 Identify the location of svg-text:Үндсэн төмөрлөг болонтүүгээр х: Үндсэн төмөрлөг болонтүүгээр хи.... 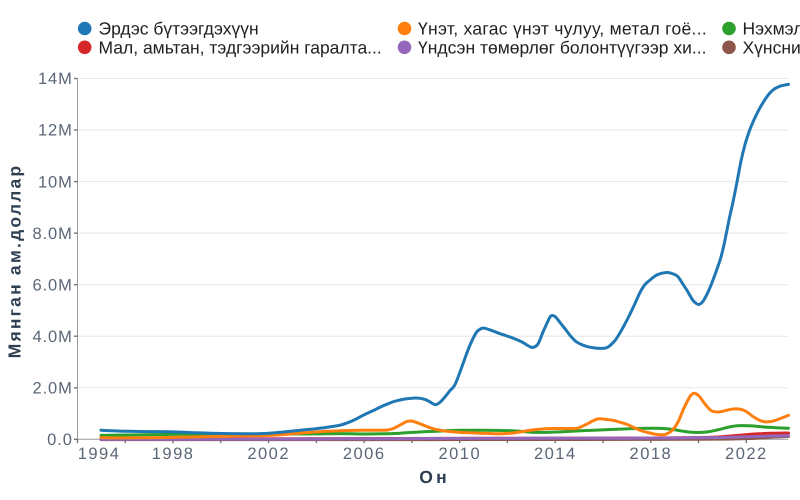
(562, 47).